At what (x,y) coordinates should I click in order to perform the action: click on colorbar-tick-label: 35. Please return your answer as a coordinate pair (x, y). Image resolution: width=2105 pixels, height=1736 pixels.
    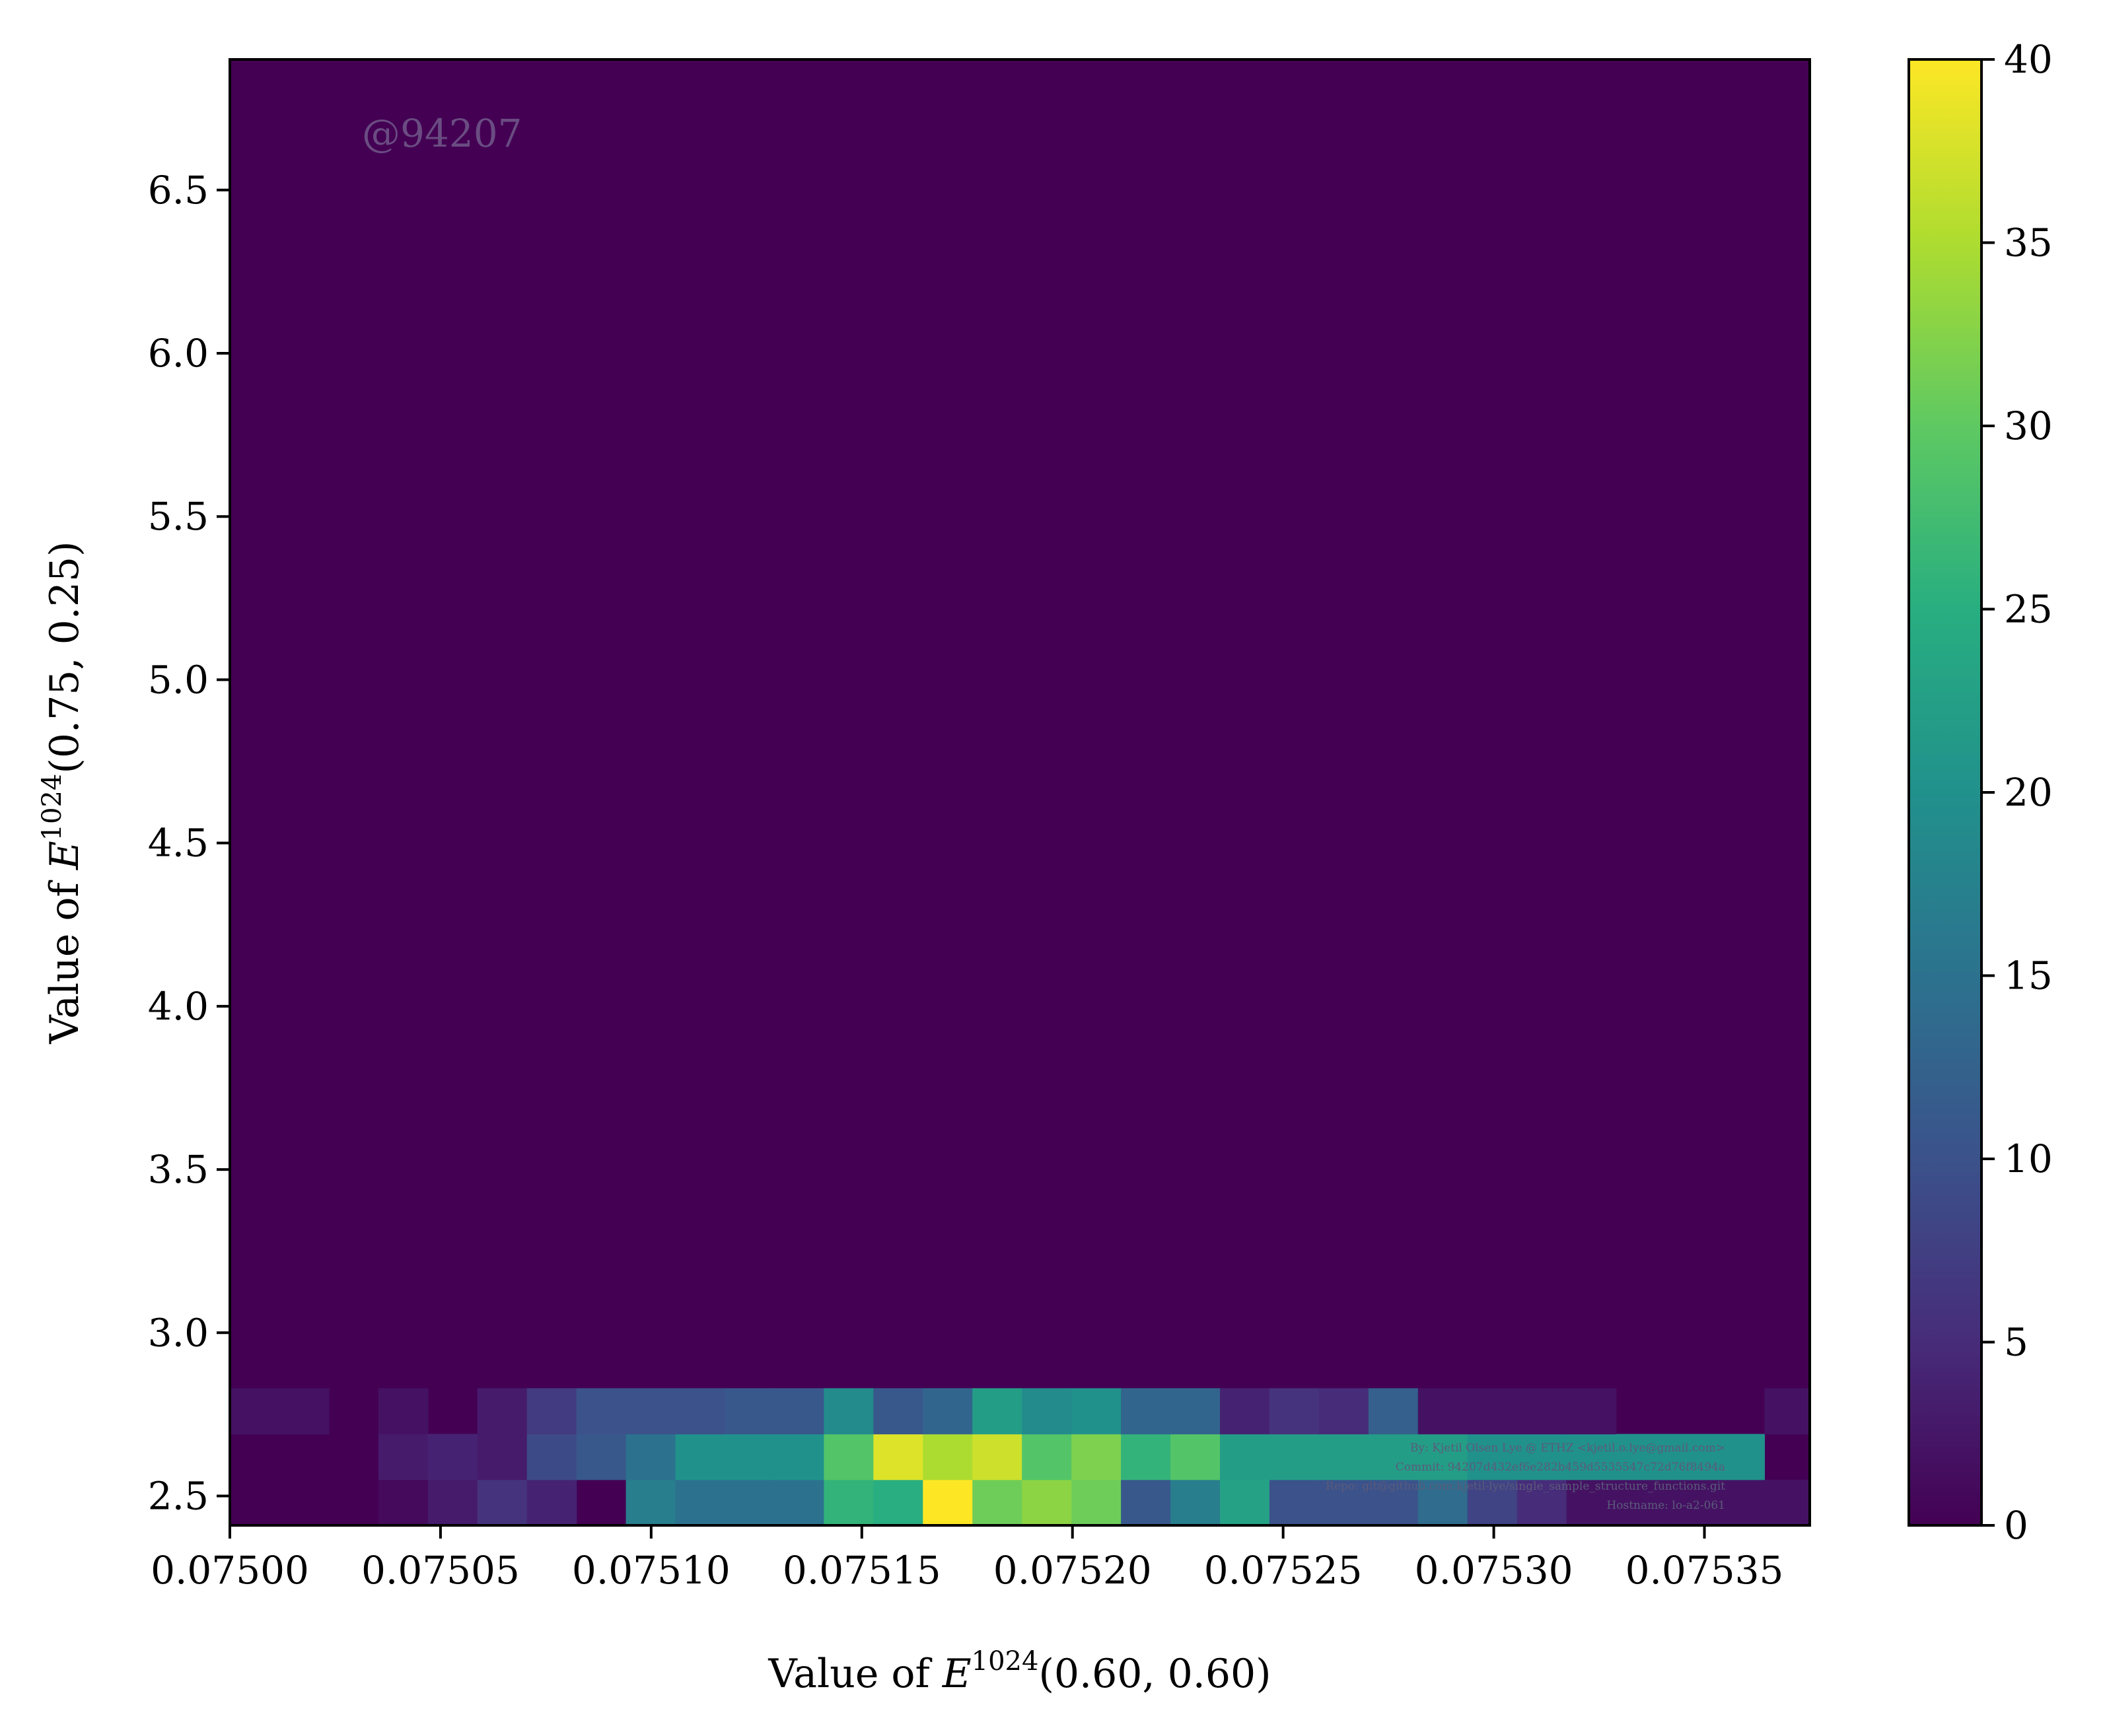
    Looking at the image, I should click on (2029, 243).